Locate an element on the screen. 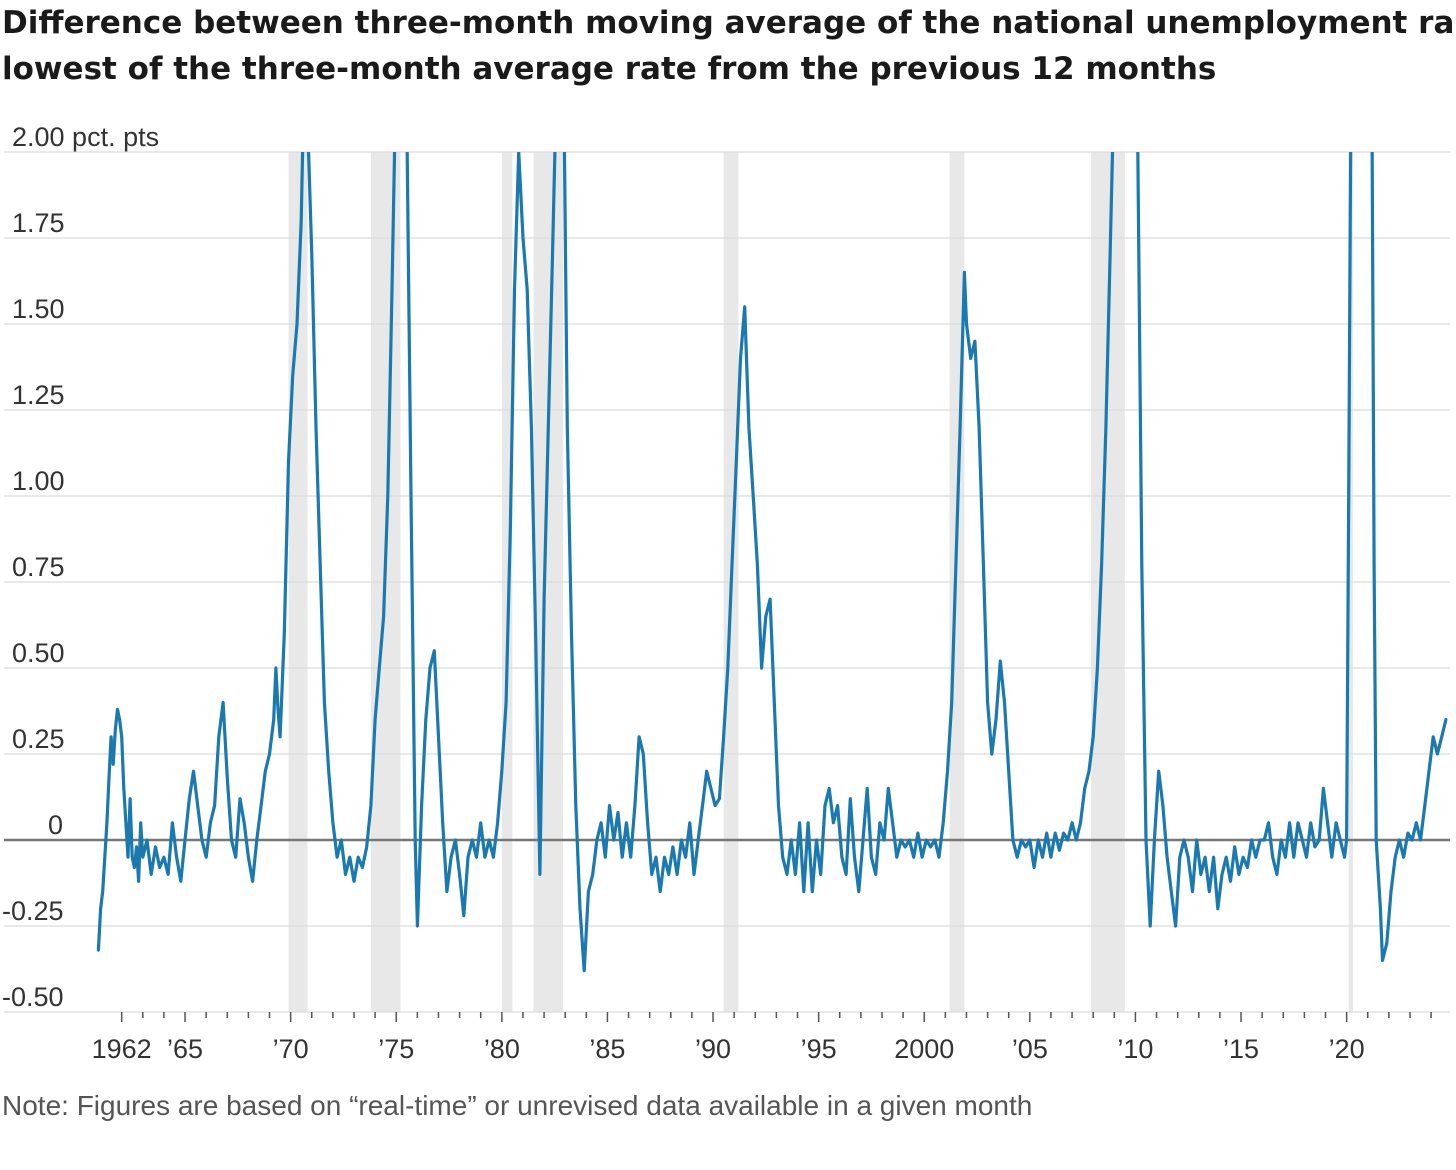 The image size is (1456, 1170). x-tick-label: ’20 is located at coordinates (1347, 1049).